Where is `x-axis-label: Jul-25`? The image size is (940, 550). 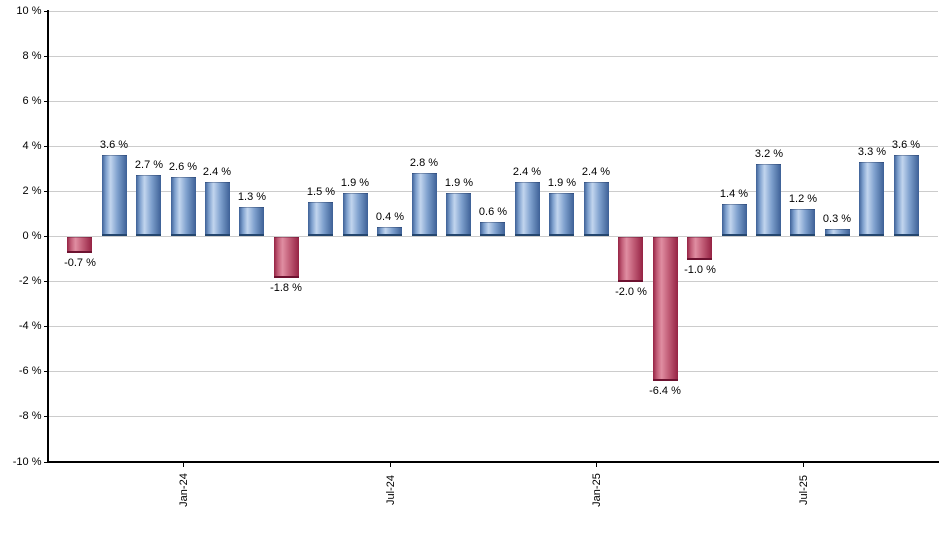 x-axis-label: Jul-25 is located at coordinates (804, 490).